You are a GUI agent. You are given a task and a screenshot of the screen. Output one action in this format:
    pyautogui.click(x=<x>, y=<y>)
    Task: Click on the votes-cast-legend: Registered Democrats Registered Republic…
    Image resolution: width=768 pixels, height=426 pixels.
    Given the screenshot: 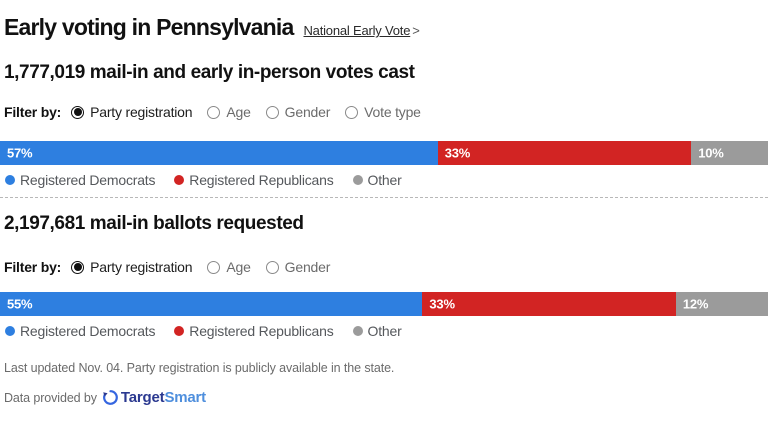 What is the action you would take?
    pyautogui.click(x=384, y=180)
    